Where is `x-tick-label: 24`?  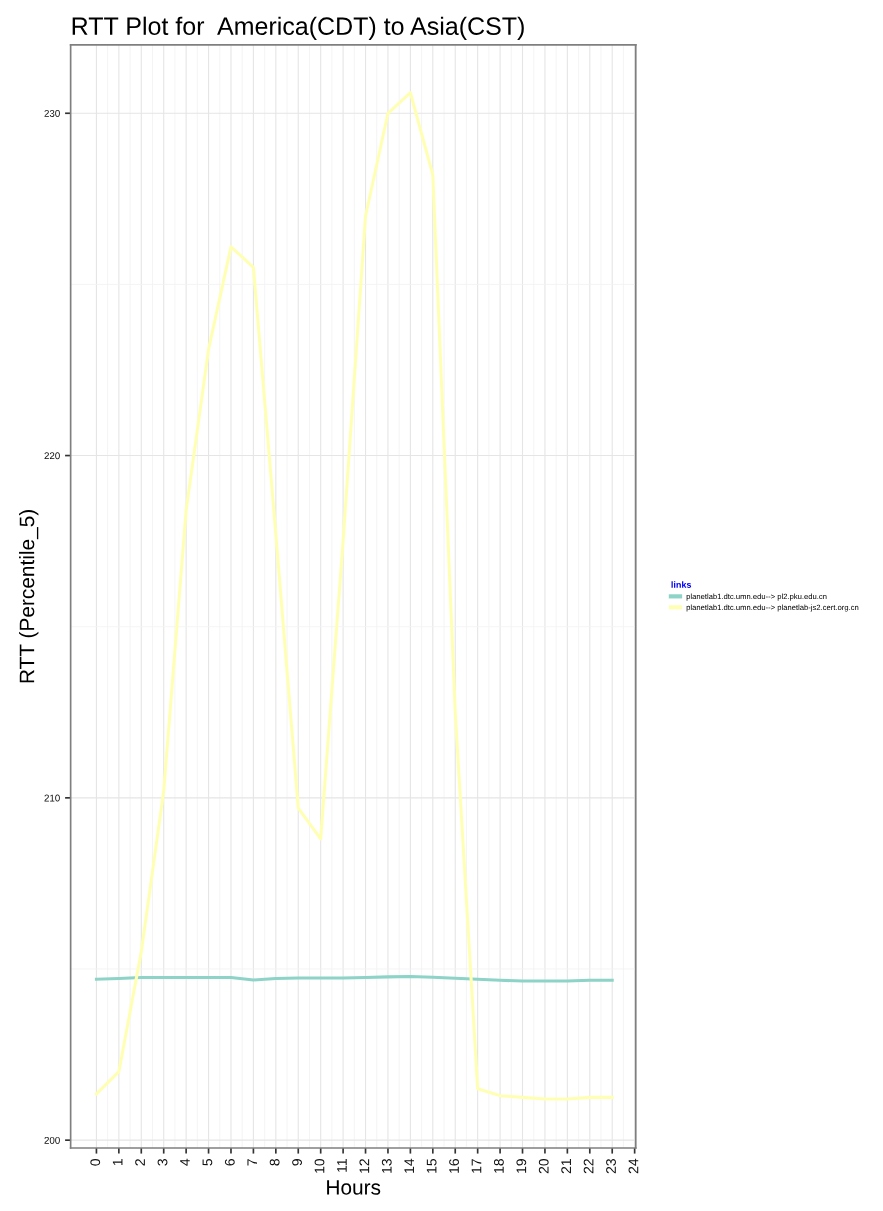 x-tick-label: 24 is located at coordinates (633, 1166).